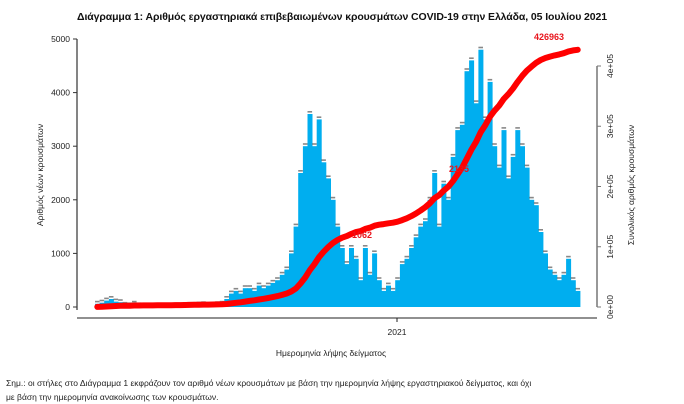  I want to click on x-axis-title: Ημερομηνία λήψης δείγματος, so click(331, 353).